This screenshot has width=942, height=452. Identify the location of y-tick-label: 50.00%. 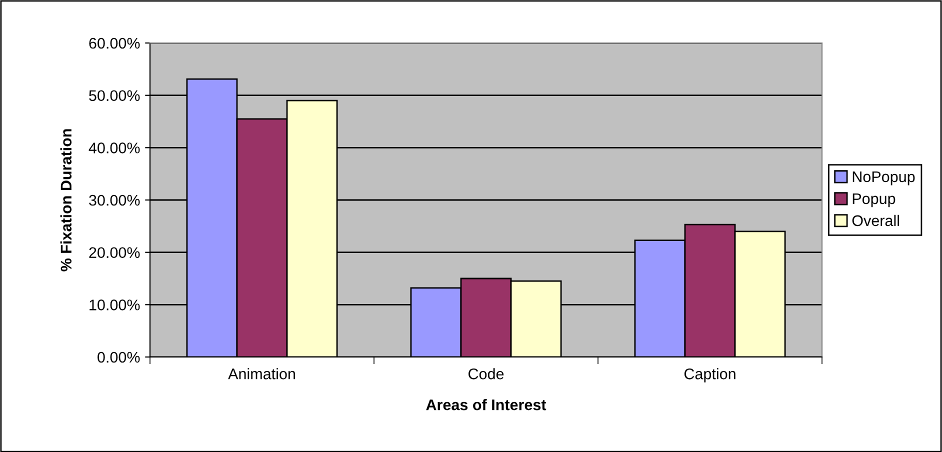
(114, 96).